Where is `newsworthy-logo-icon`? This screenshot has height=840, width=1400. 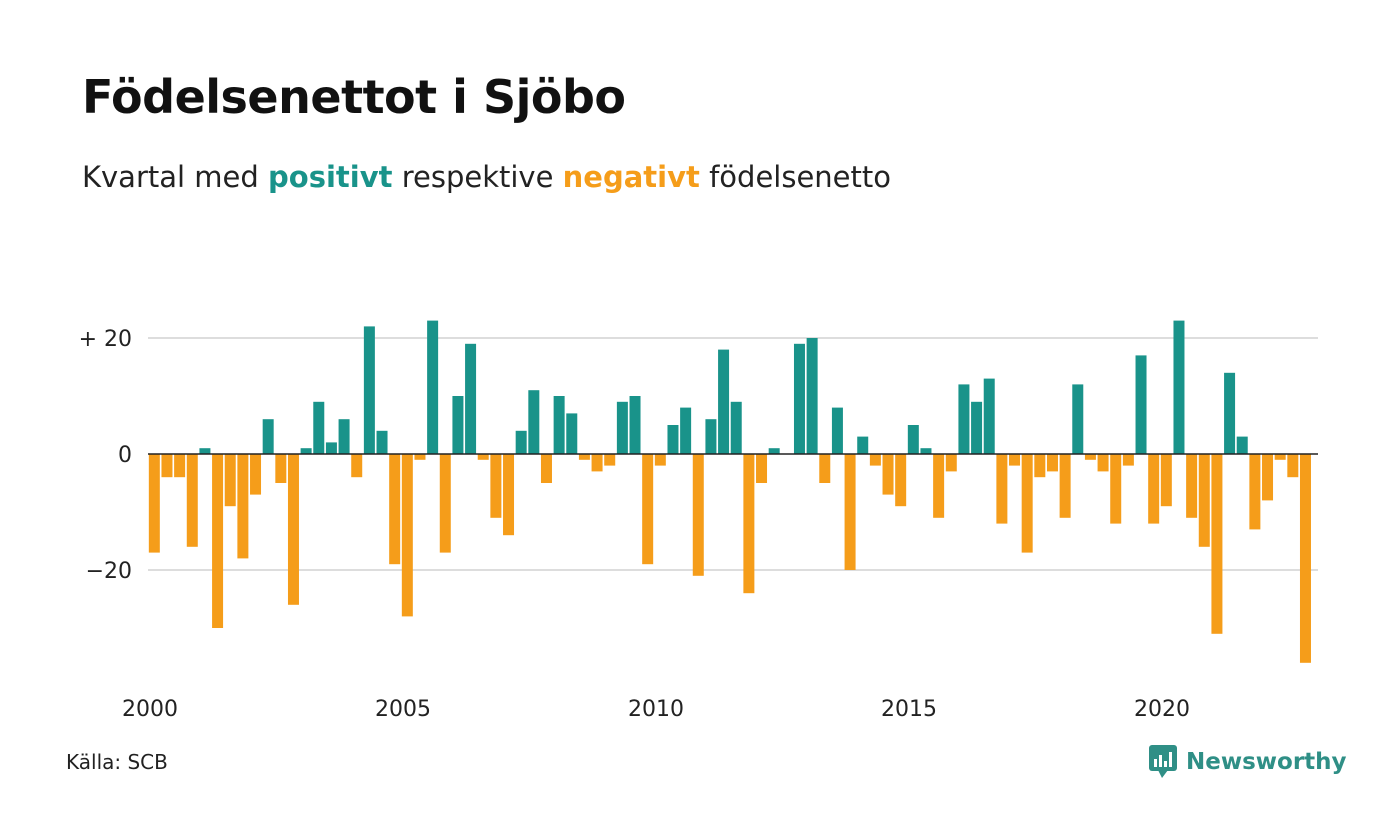
newsworthy-logo-icon is located at coordinates (1163, 761).